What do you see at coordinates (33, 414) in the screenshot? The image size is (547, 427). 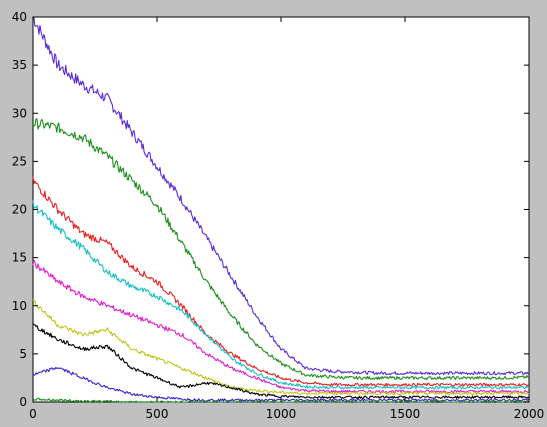 I see `x-tick-label: 0` at bounding box center [33, 414].